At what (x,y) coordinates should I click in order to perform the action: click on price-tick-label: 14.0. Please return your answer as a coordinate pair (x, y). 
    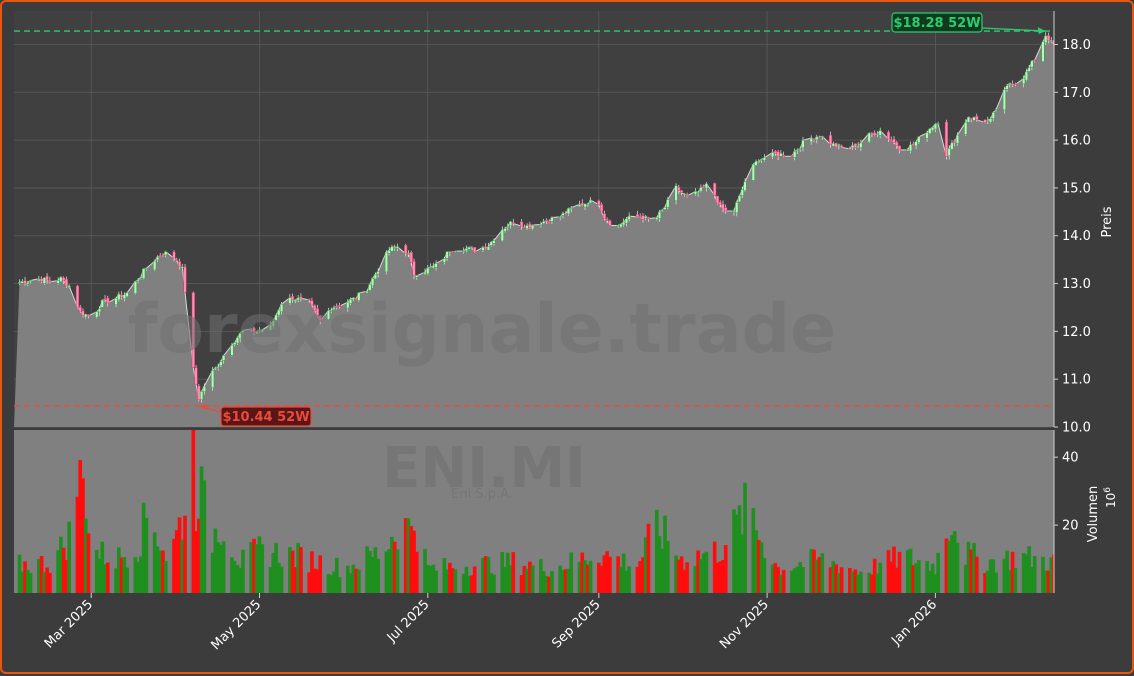
    Looking at the image, I should click on (1076, 236).